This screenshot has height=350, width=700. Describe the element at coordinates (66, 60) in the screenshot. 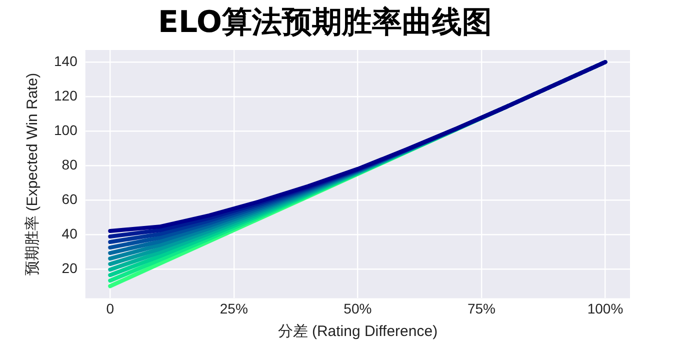

I see `y-tick-label: 140` at that location.